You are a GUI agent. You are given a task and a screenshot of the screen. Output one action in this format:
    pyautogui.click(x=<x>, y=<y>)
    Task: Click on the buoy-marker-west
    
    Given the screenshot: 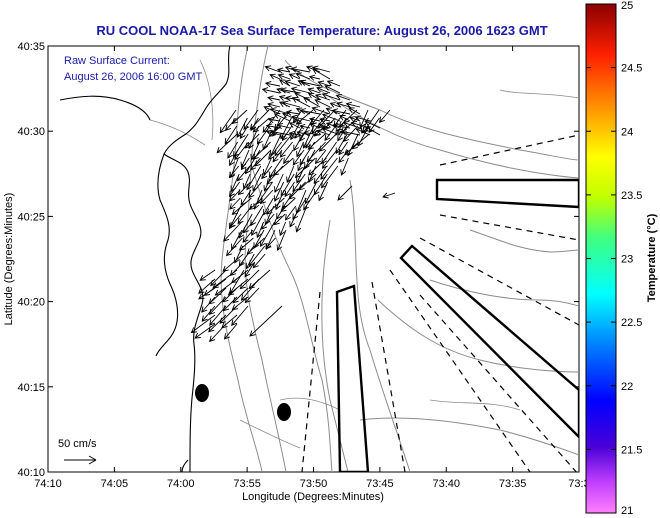 What is the action you would take?
    pyautogui.click(x=202, y=393)
    